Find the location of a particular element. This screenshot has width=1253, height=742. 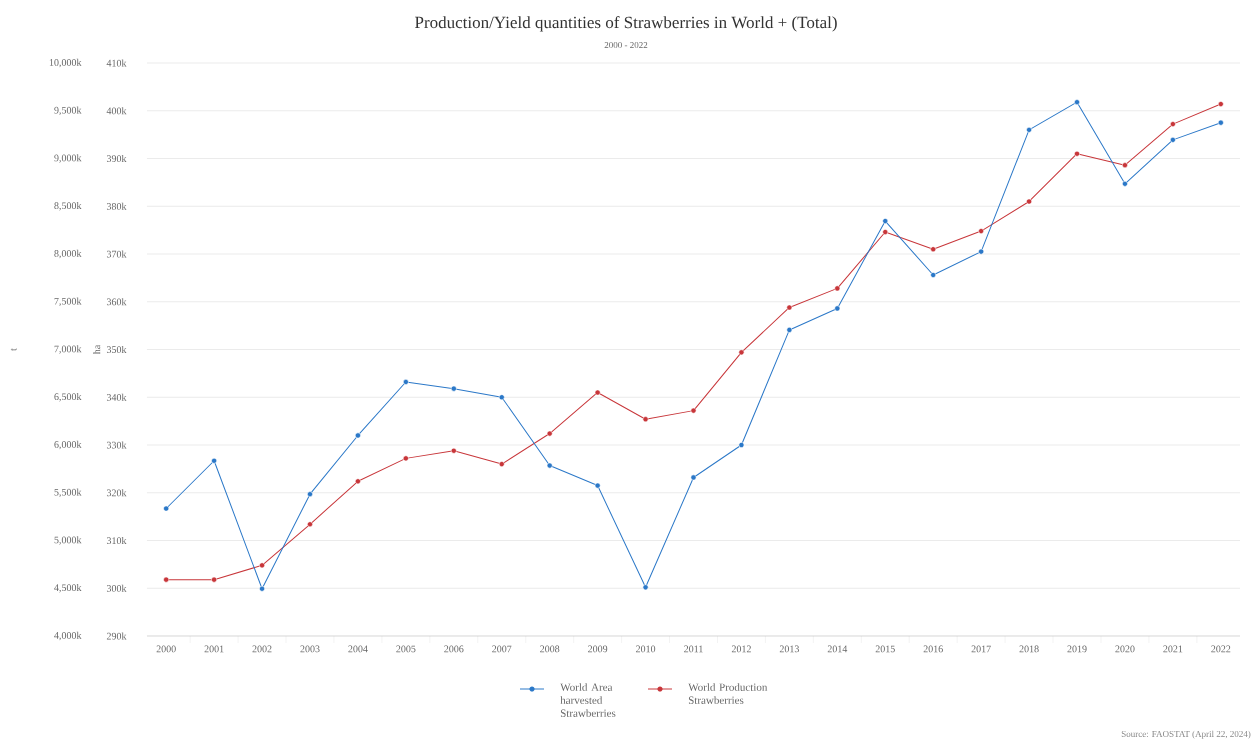

y-tick-label: 10,000k is located at coordinates (65, 63).